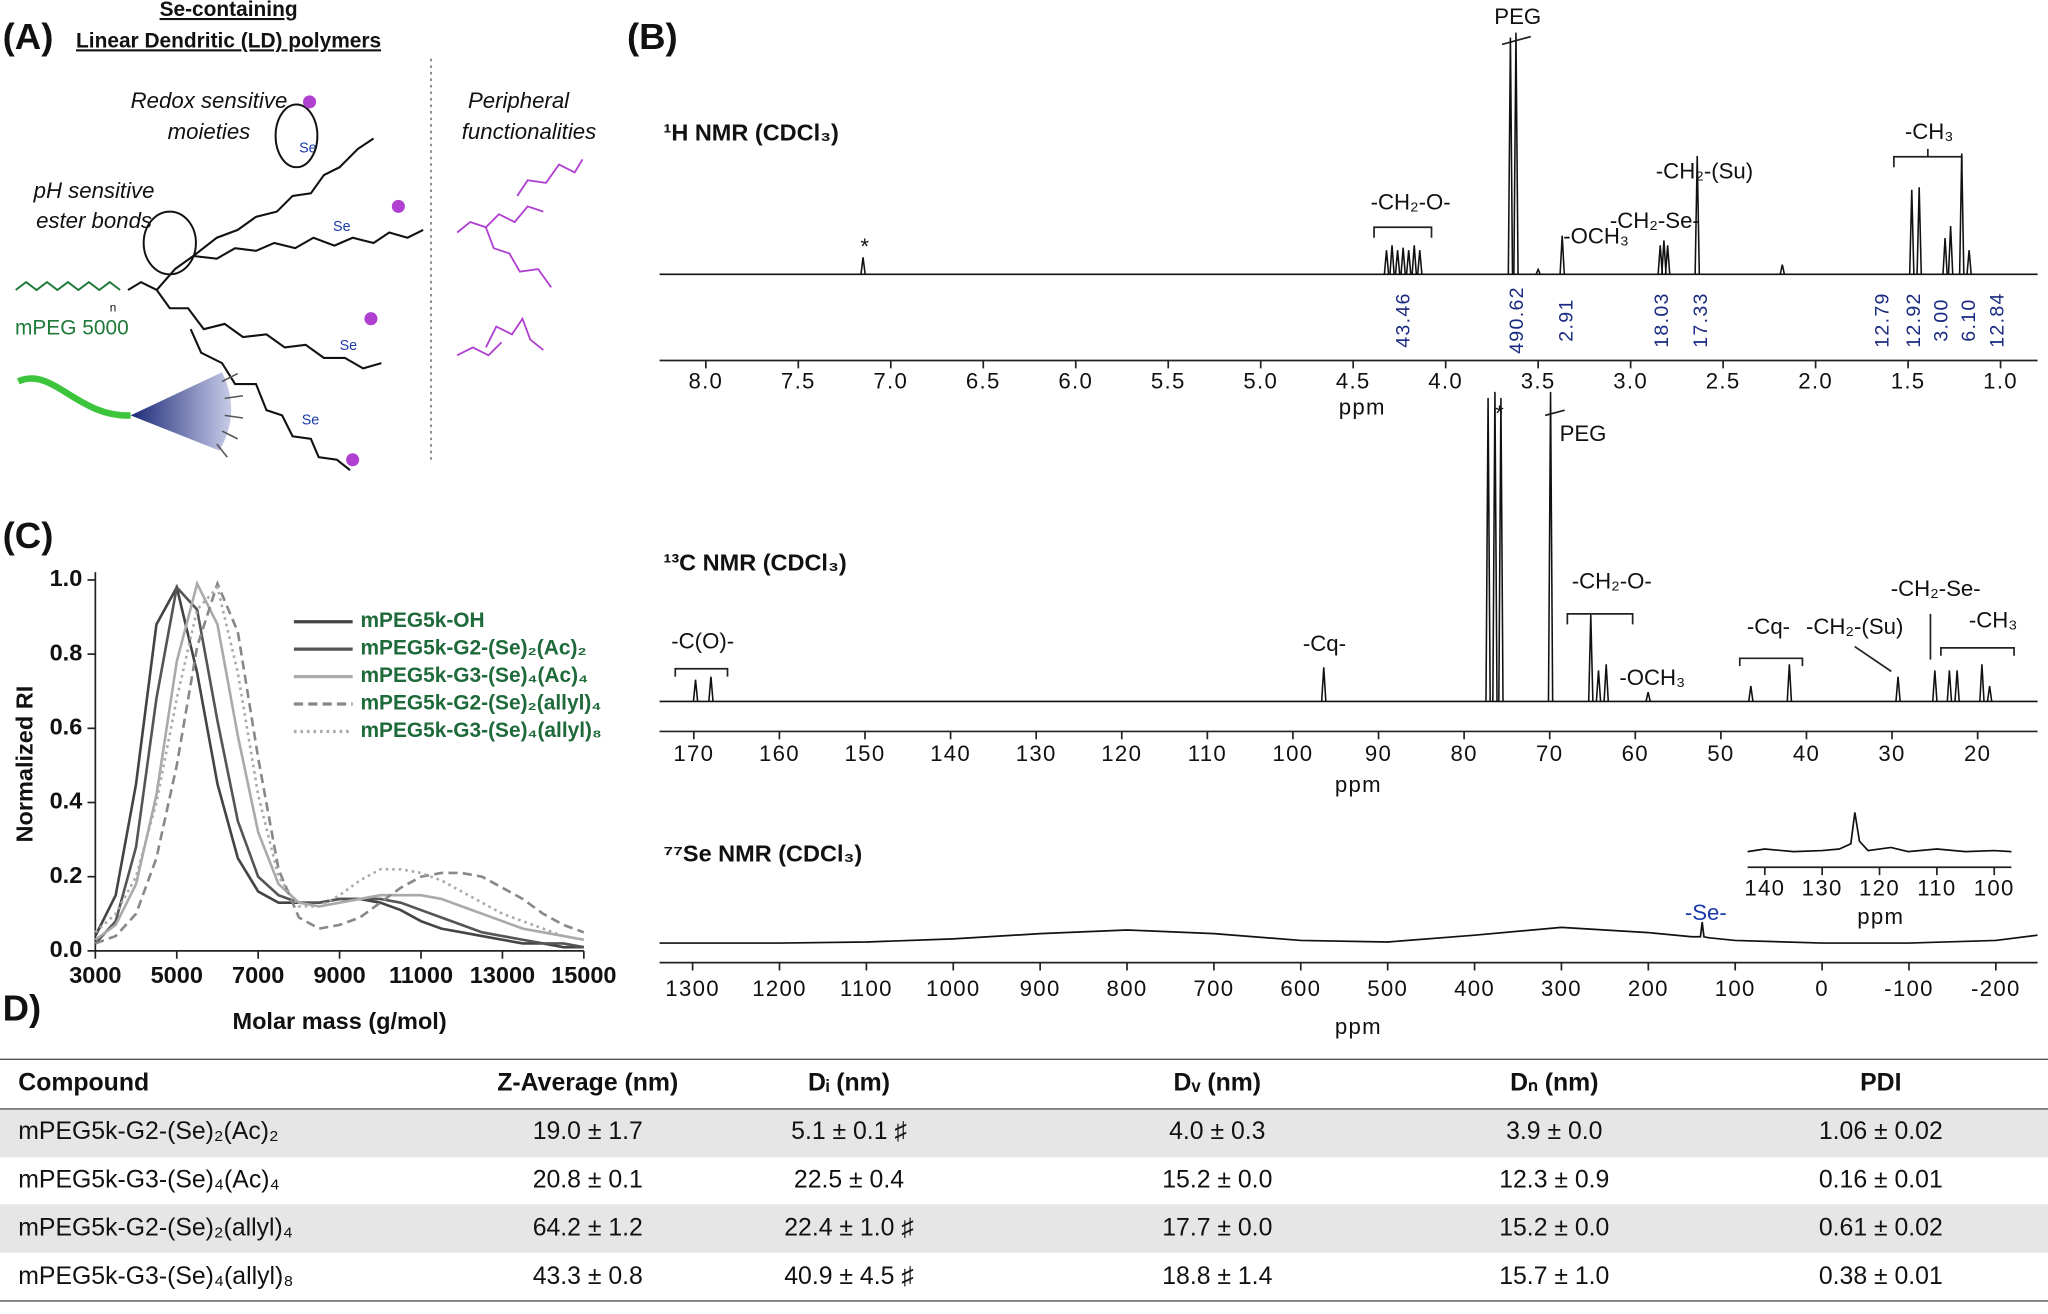 This screenshot has width=2048, height=1314. What do you see at coordinates (1655, 220) in the screenshot?
I see `annotation: -CH₂-Se-` at bounding box center [1655, 220].